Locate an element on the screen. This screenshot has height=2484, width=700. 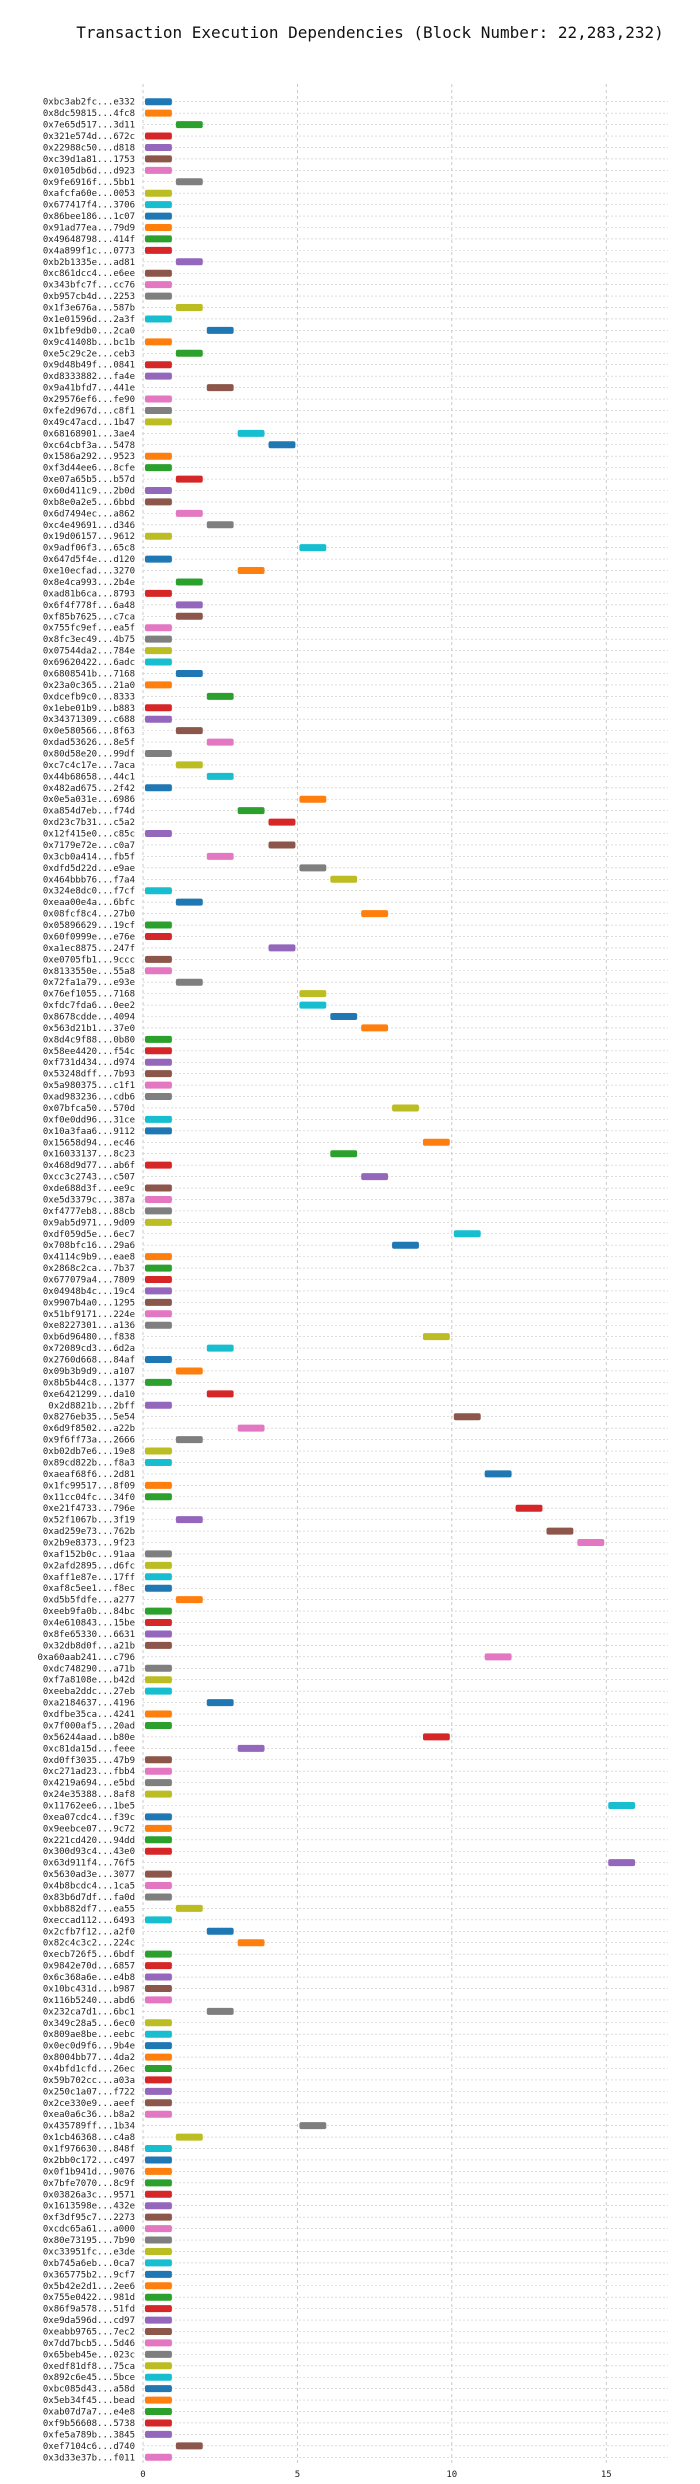
y-tick-label: 0x9fe6916f...5bb1 is located at coordinates (89, 183).